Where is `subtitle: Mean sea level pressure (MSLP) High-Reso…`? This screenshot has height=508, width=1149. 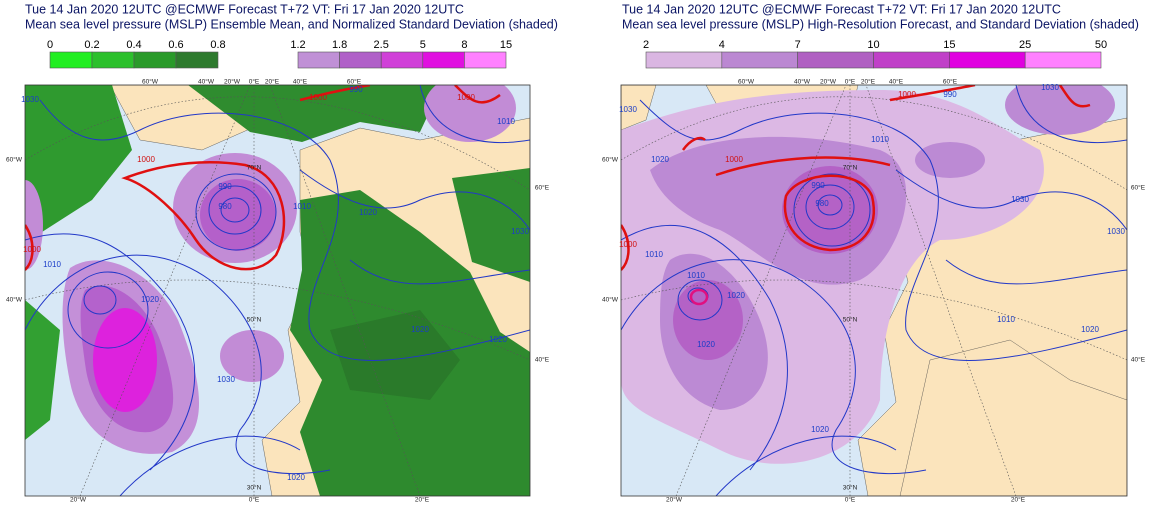 subtitle: Mean sea level pressure (MSLP) High-Reso… is located at coordinates (880, 24).